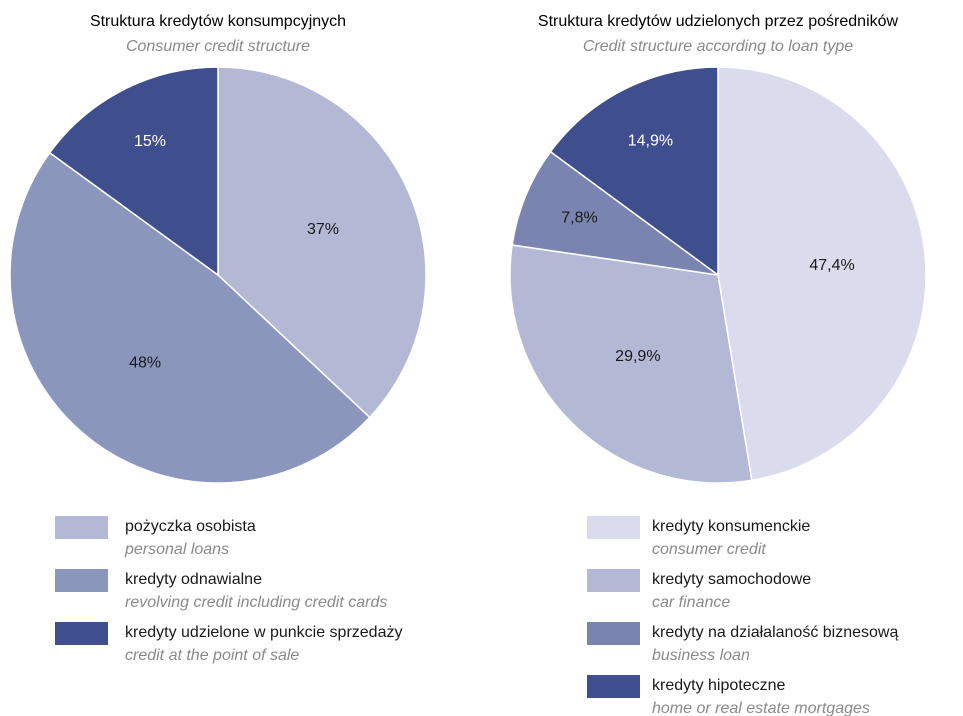  What do you see at coordinates (218, 46) in the screenshot?
I see `chart-subtitle: Consumer credit structure` at bounding box center [218, 46].